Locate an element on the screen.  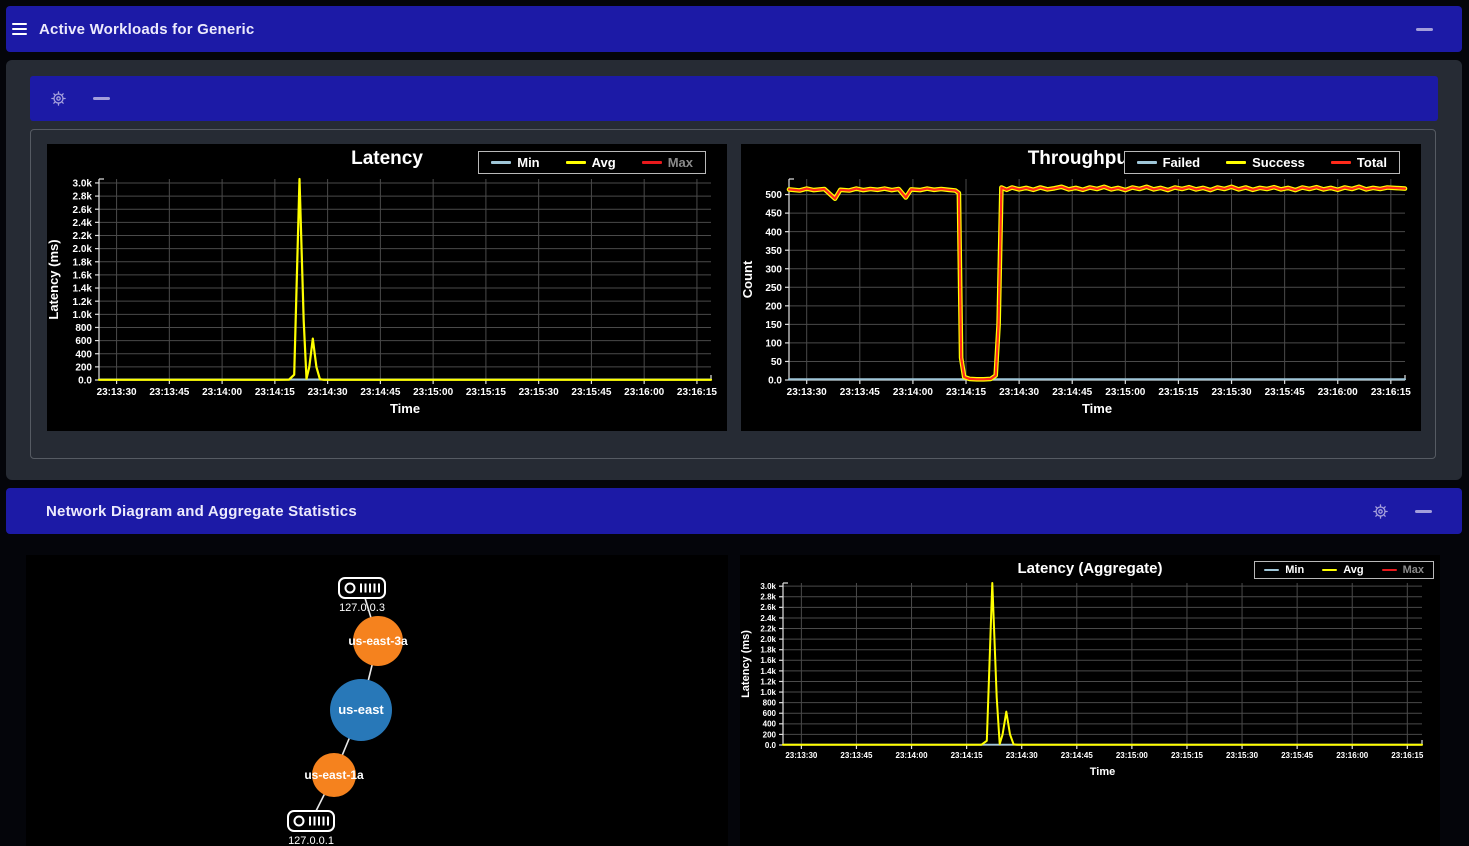
menu-icon is located at coordinates (19, 29).